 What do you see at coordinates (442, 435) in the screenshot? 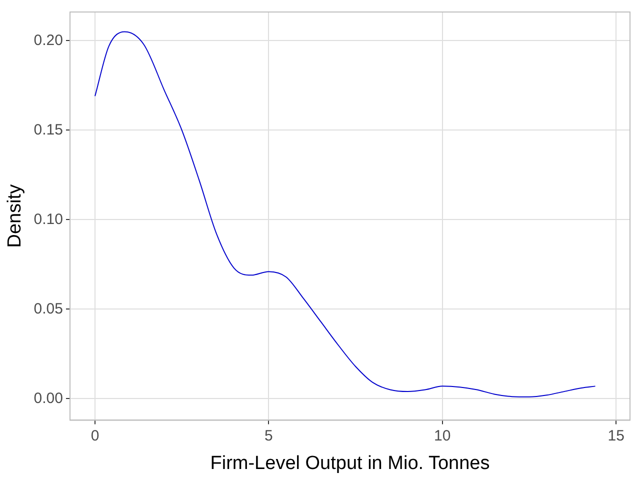
I see `x-tick-label: 10` at bounding box center [442, 435].